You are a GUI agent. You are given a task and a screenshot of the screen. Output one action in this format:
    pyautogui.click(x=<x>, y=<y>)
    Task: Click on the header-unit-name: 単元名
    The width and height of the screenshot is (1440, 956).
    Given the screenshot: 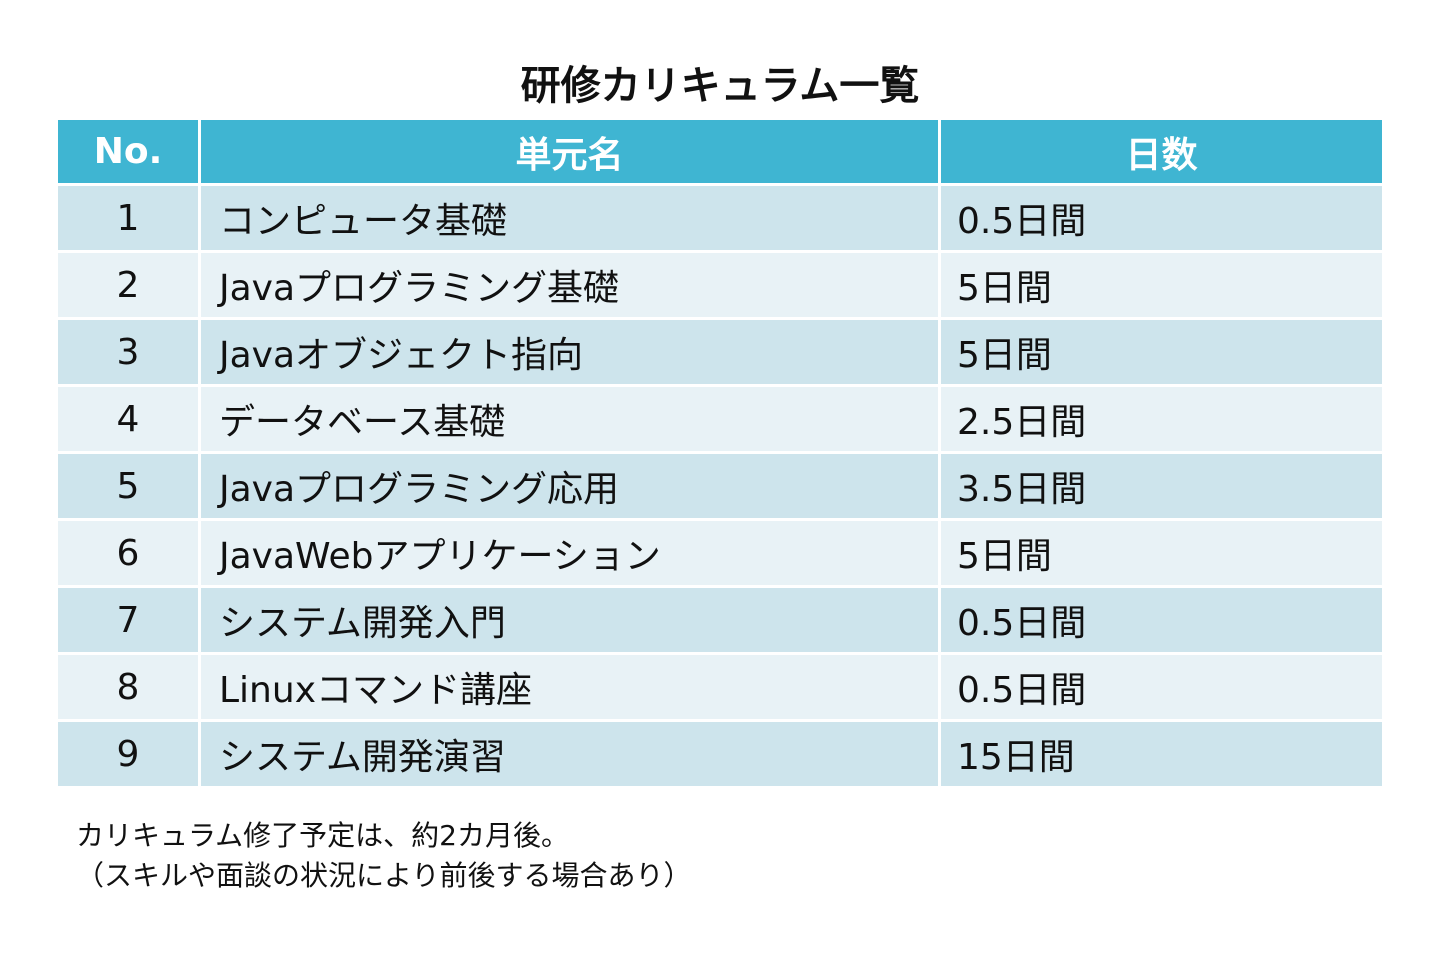 What is the action you would take?
    pyautogui.click(x=571, y=151)
    